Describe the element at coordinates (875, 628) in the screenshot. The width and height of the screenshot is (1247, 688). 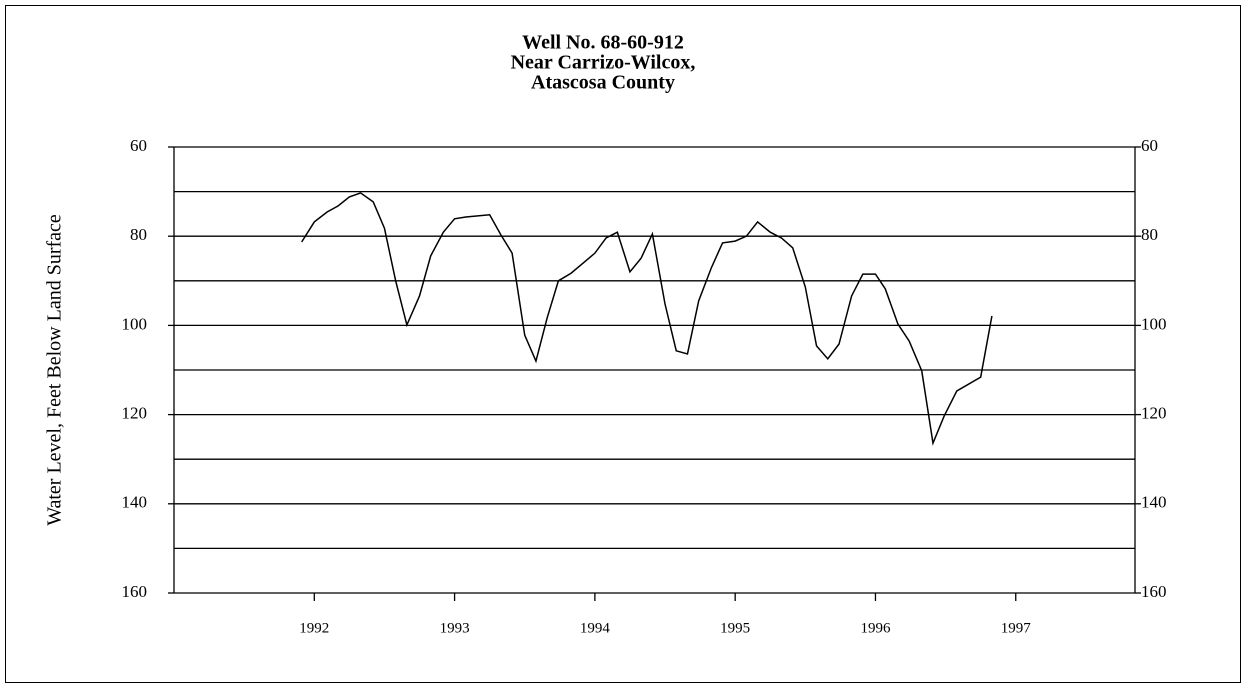
I see `x-tick-label: 1996` at that location.